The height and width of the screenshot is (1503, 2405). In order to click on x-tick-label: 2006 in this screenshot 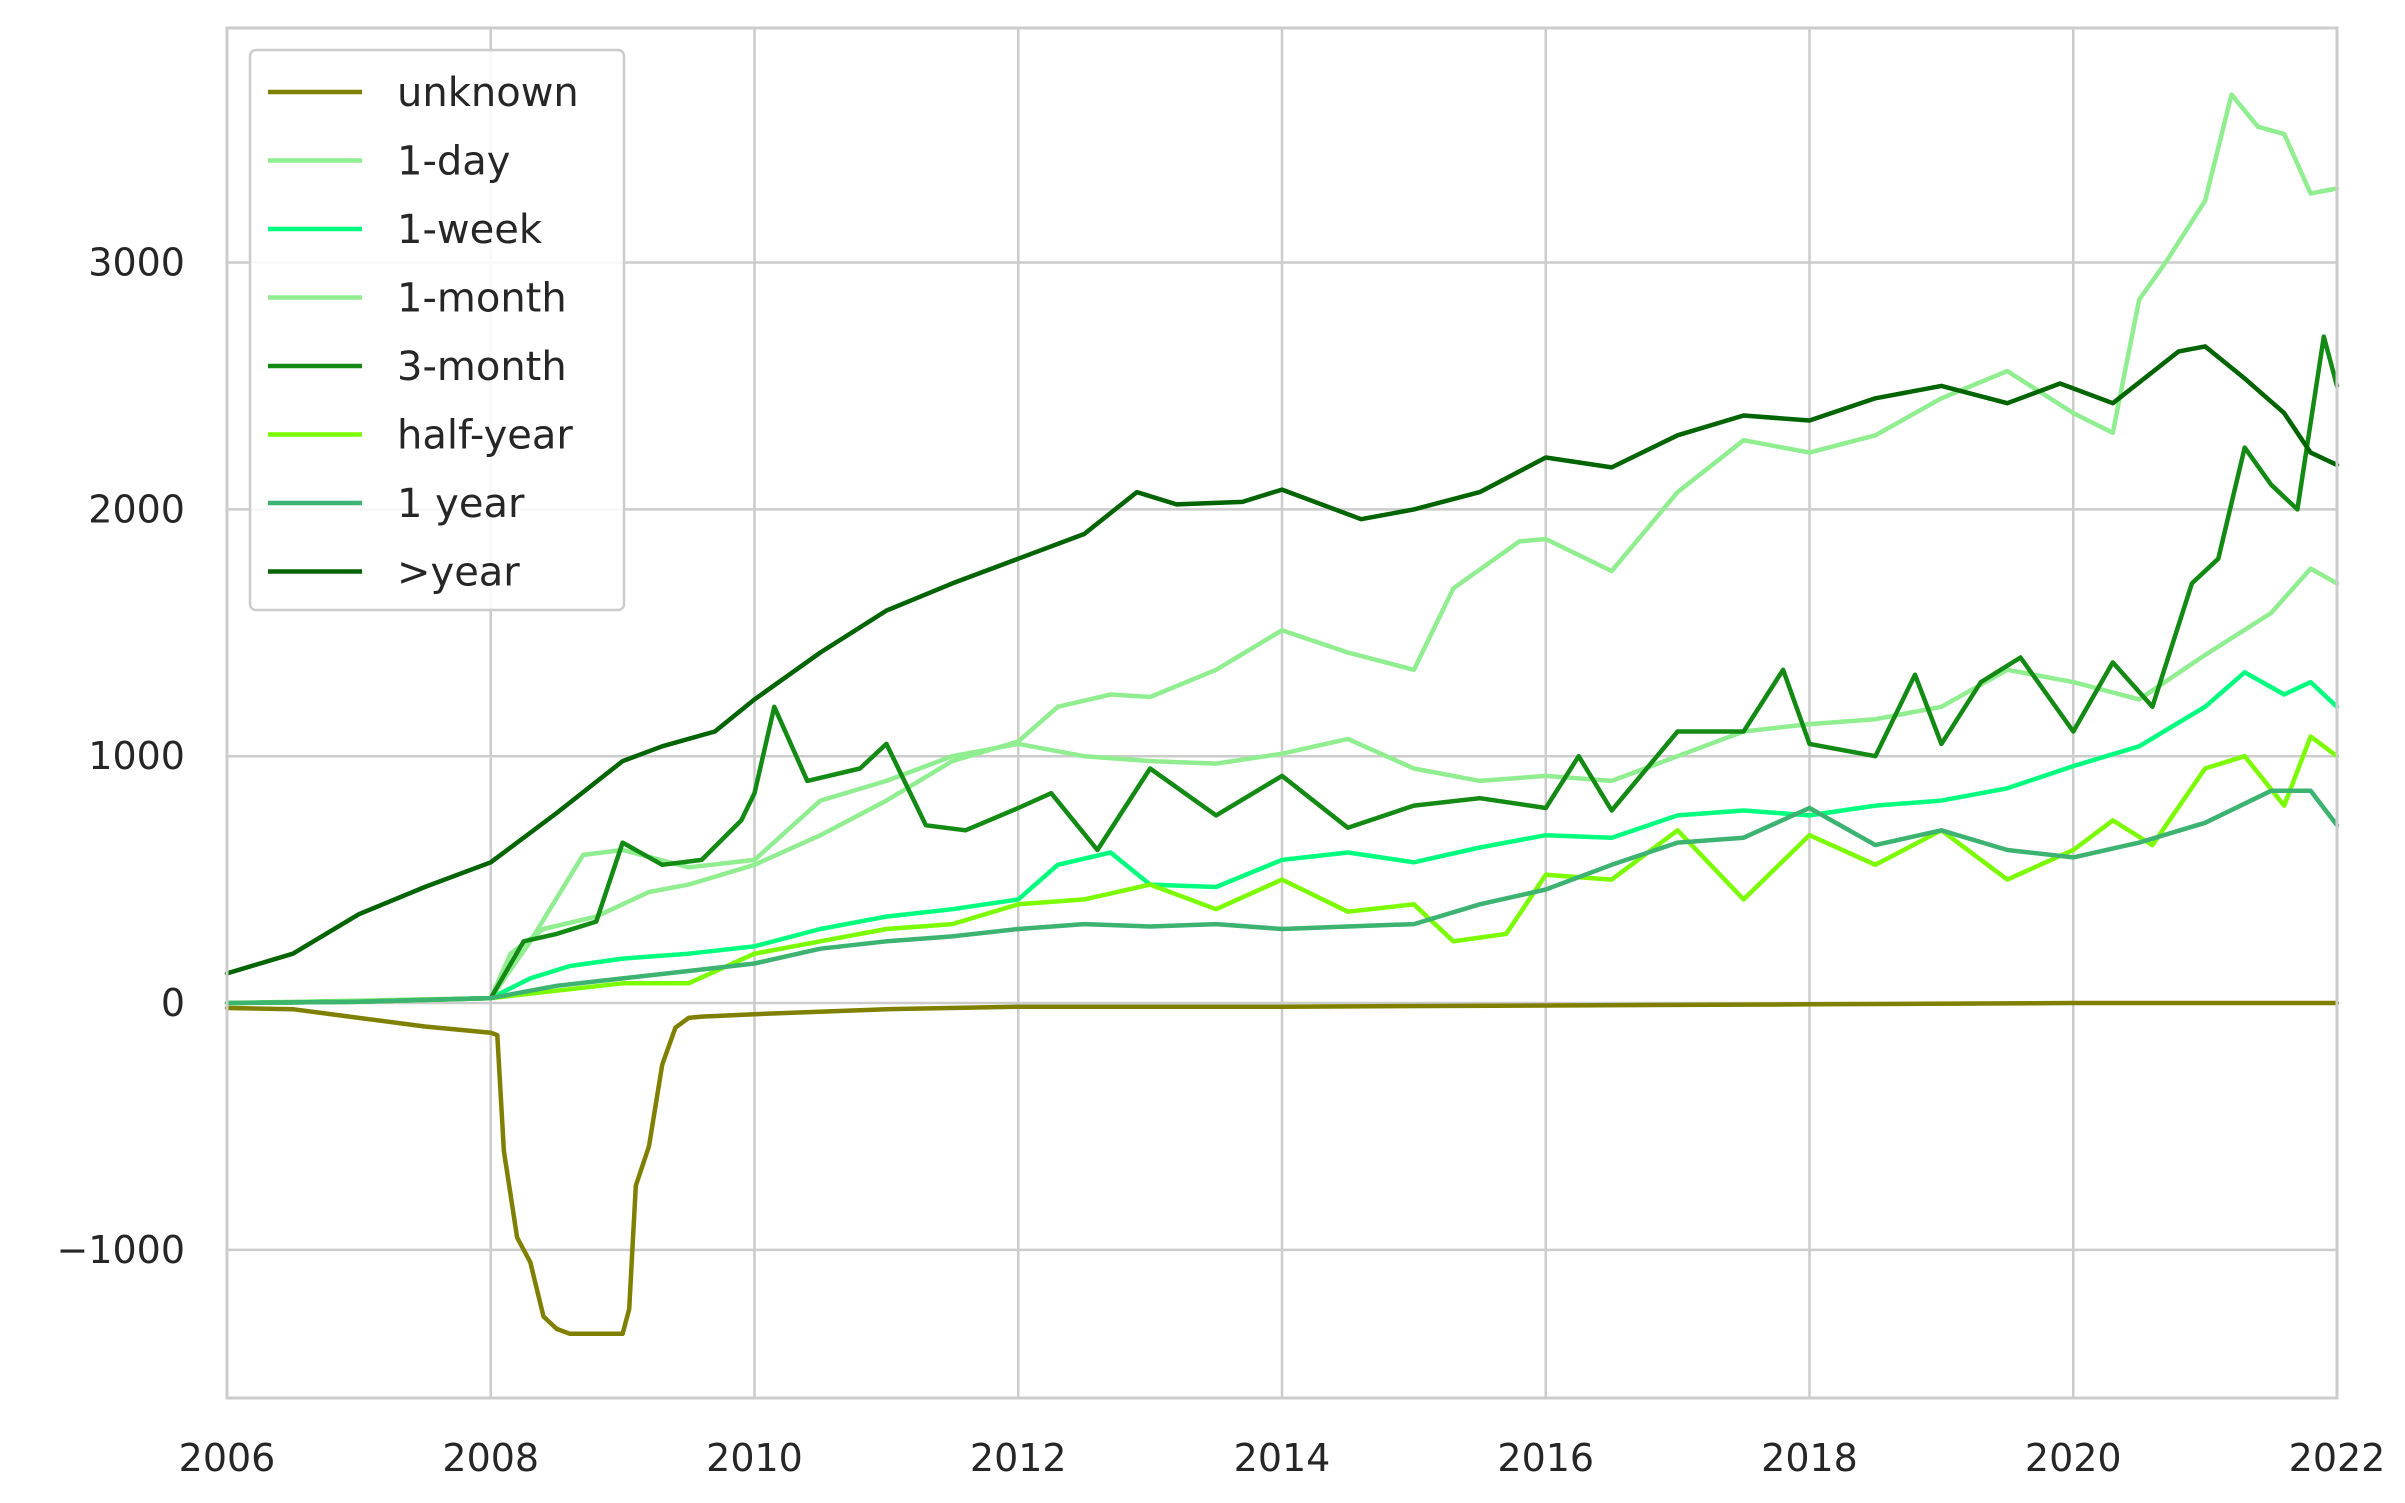, I will do `click(227, 1458)`.